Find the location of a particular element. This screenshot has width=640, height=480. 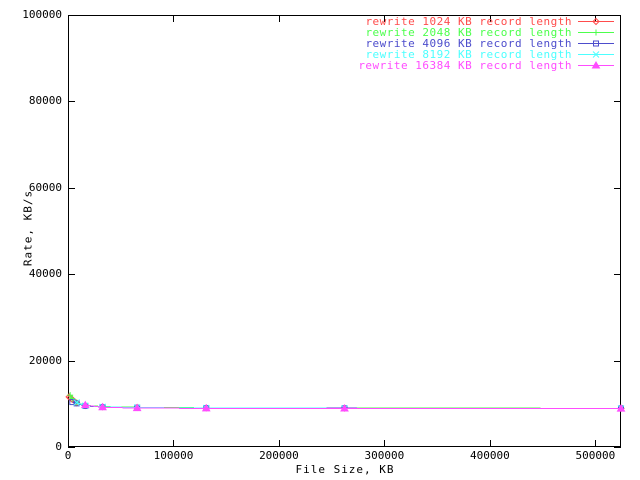

x-tick-label: 0 is located at coordinates (68, 455).